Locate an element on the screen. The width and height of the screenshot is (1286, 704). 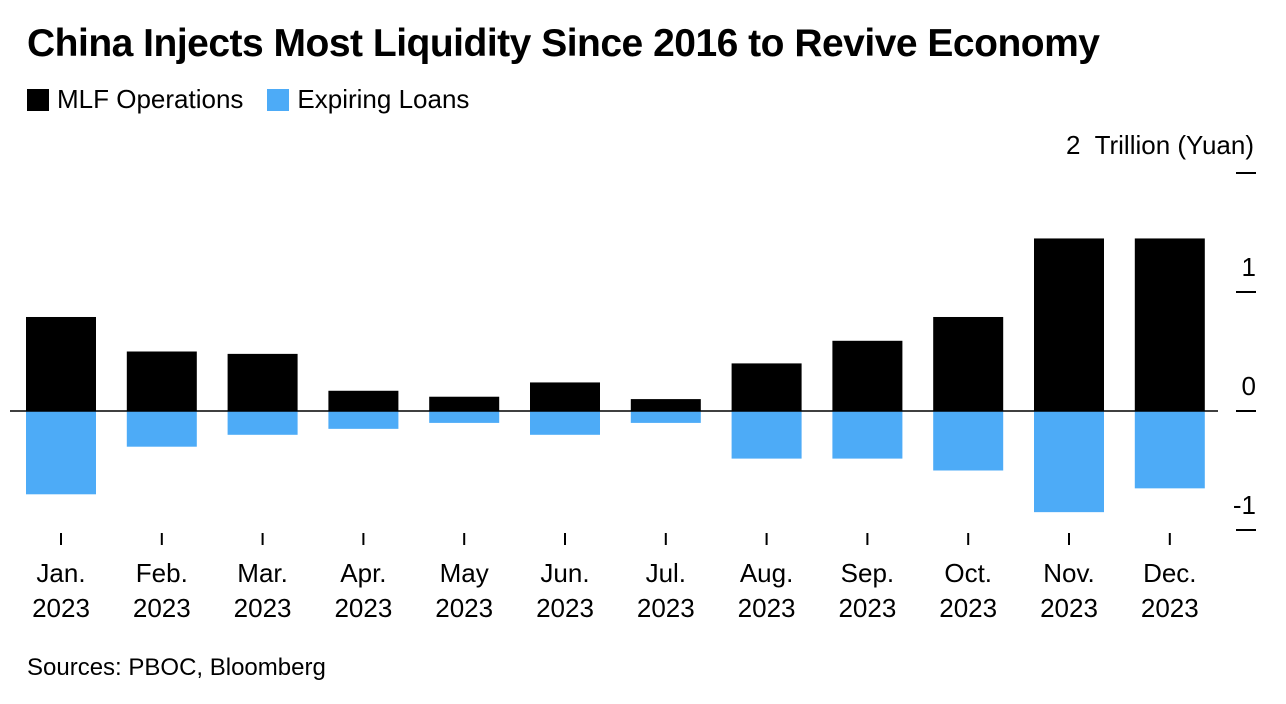
x-tick-label: Jun. is located at coordinates (564, 573).